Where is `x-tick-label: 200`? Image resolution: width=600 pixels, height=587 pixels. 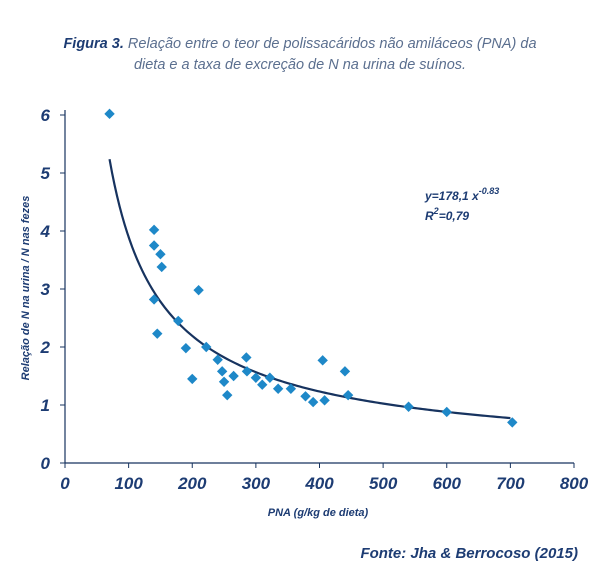 x-tick-label: 200 is located at coordinates (192, 483).